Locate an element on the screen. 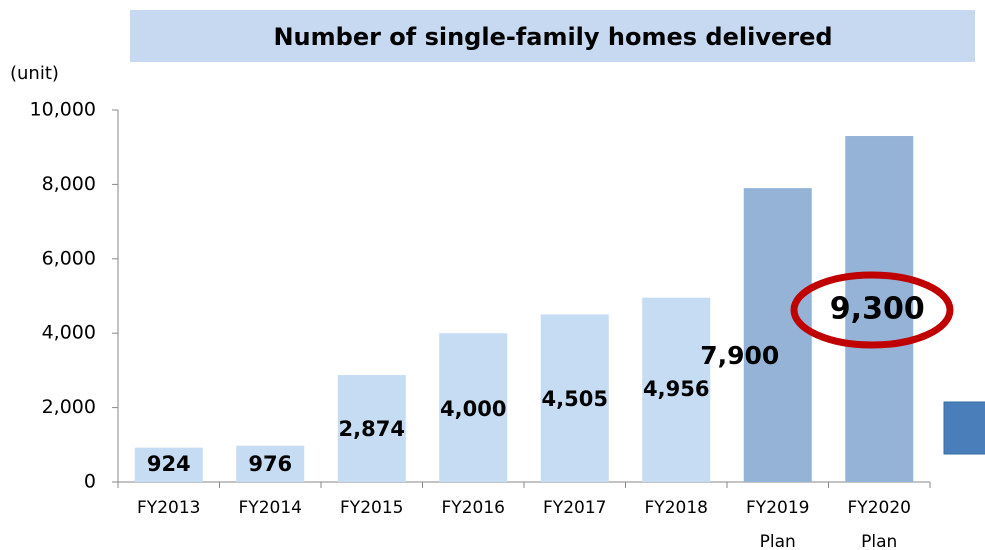  value-label: 924 is located at coordinates (169, 464).